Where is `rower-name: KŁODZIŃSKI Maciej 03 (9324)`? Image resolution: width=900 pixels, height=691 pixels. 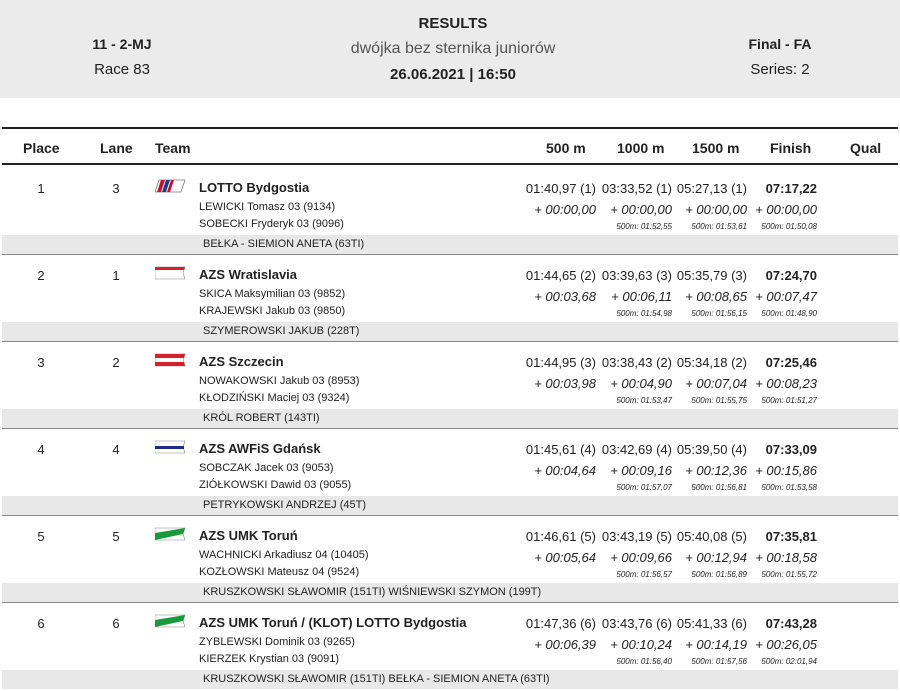
rower-name: KŁODZIŃSKI Maciej 03 (9324) is located at coordinates (274, 398).